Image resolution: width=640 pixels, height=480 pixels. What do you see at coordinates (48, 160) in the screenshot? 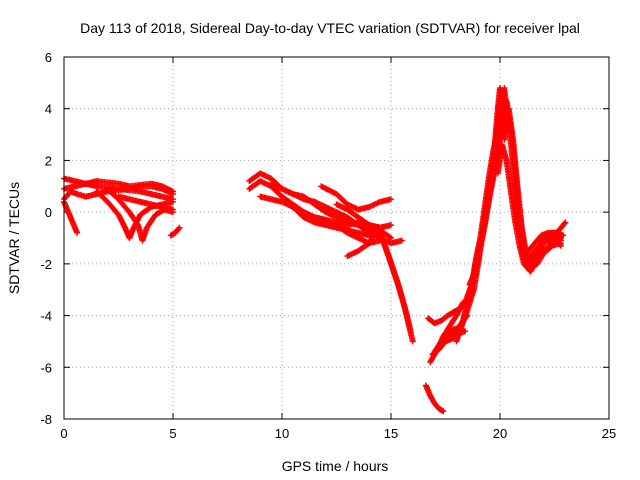
I see `y-tick-label: 2` at bounding box center [48, 160].